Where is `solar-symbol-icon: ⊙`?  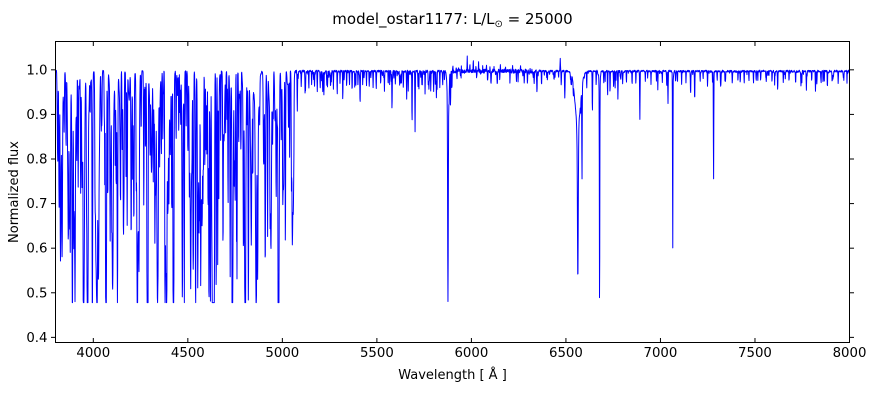
solar-symbol-icon: ⊙ is located at coordinates (498, 24).